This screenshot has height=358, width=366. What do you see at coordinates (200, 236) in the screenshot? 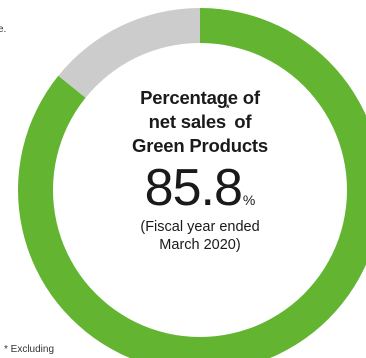
I see `fiscal-period: (Fiscal year ended March 2020)` at bounding box center [200, 236].